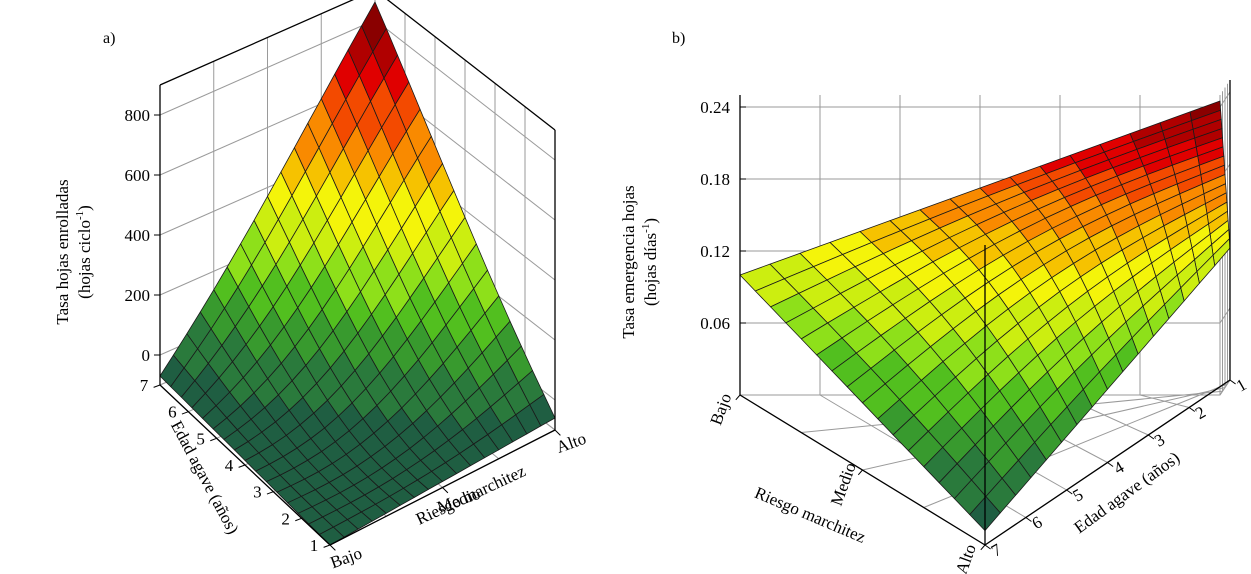  Describe the element at coordinates (1037, 522) in the screenshot. I see `chart-b-age-tick-label: 6` at that location.